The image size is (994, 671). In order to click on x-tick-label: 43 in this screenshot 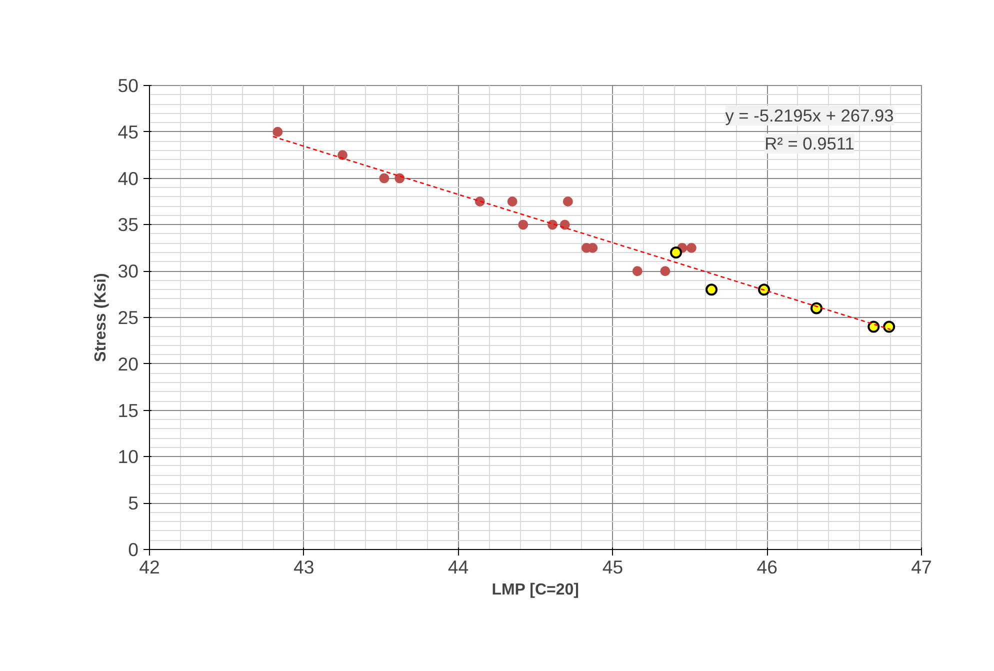, I will do `click(304, 567)`.